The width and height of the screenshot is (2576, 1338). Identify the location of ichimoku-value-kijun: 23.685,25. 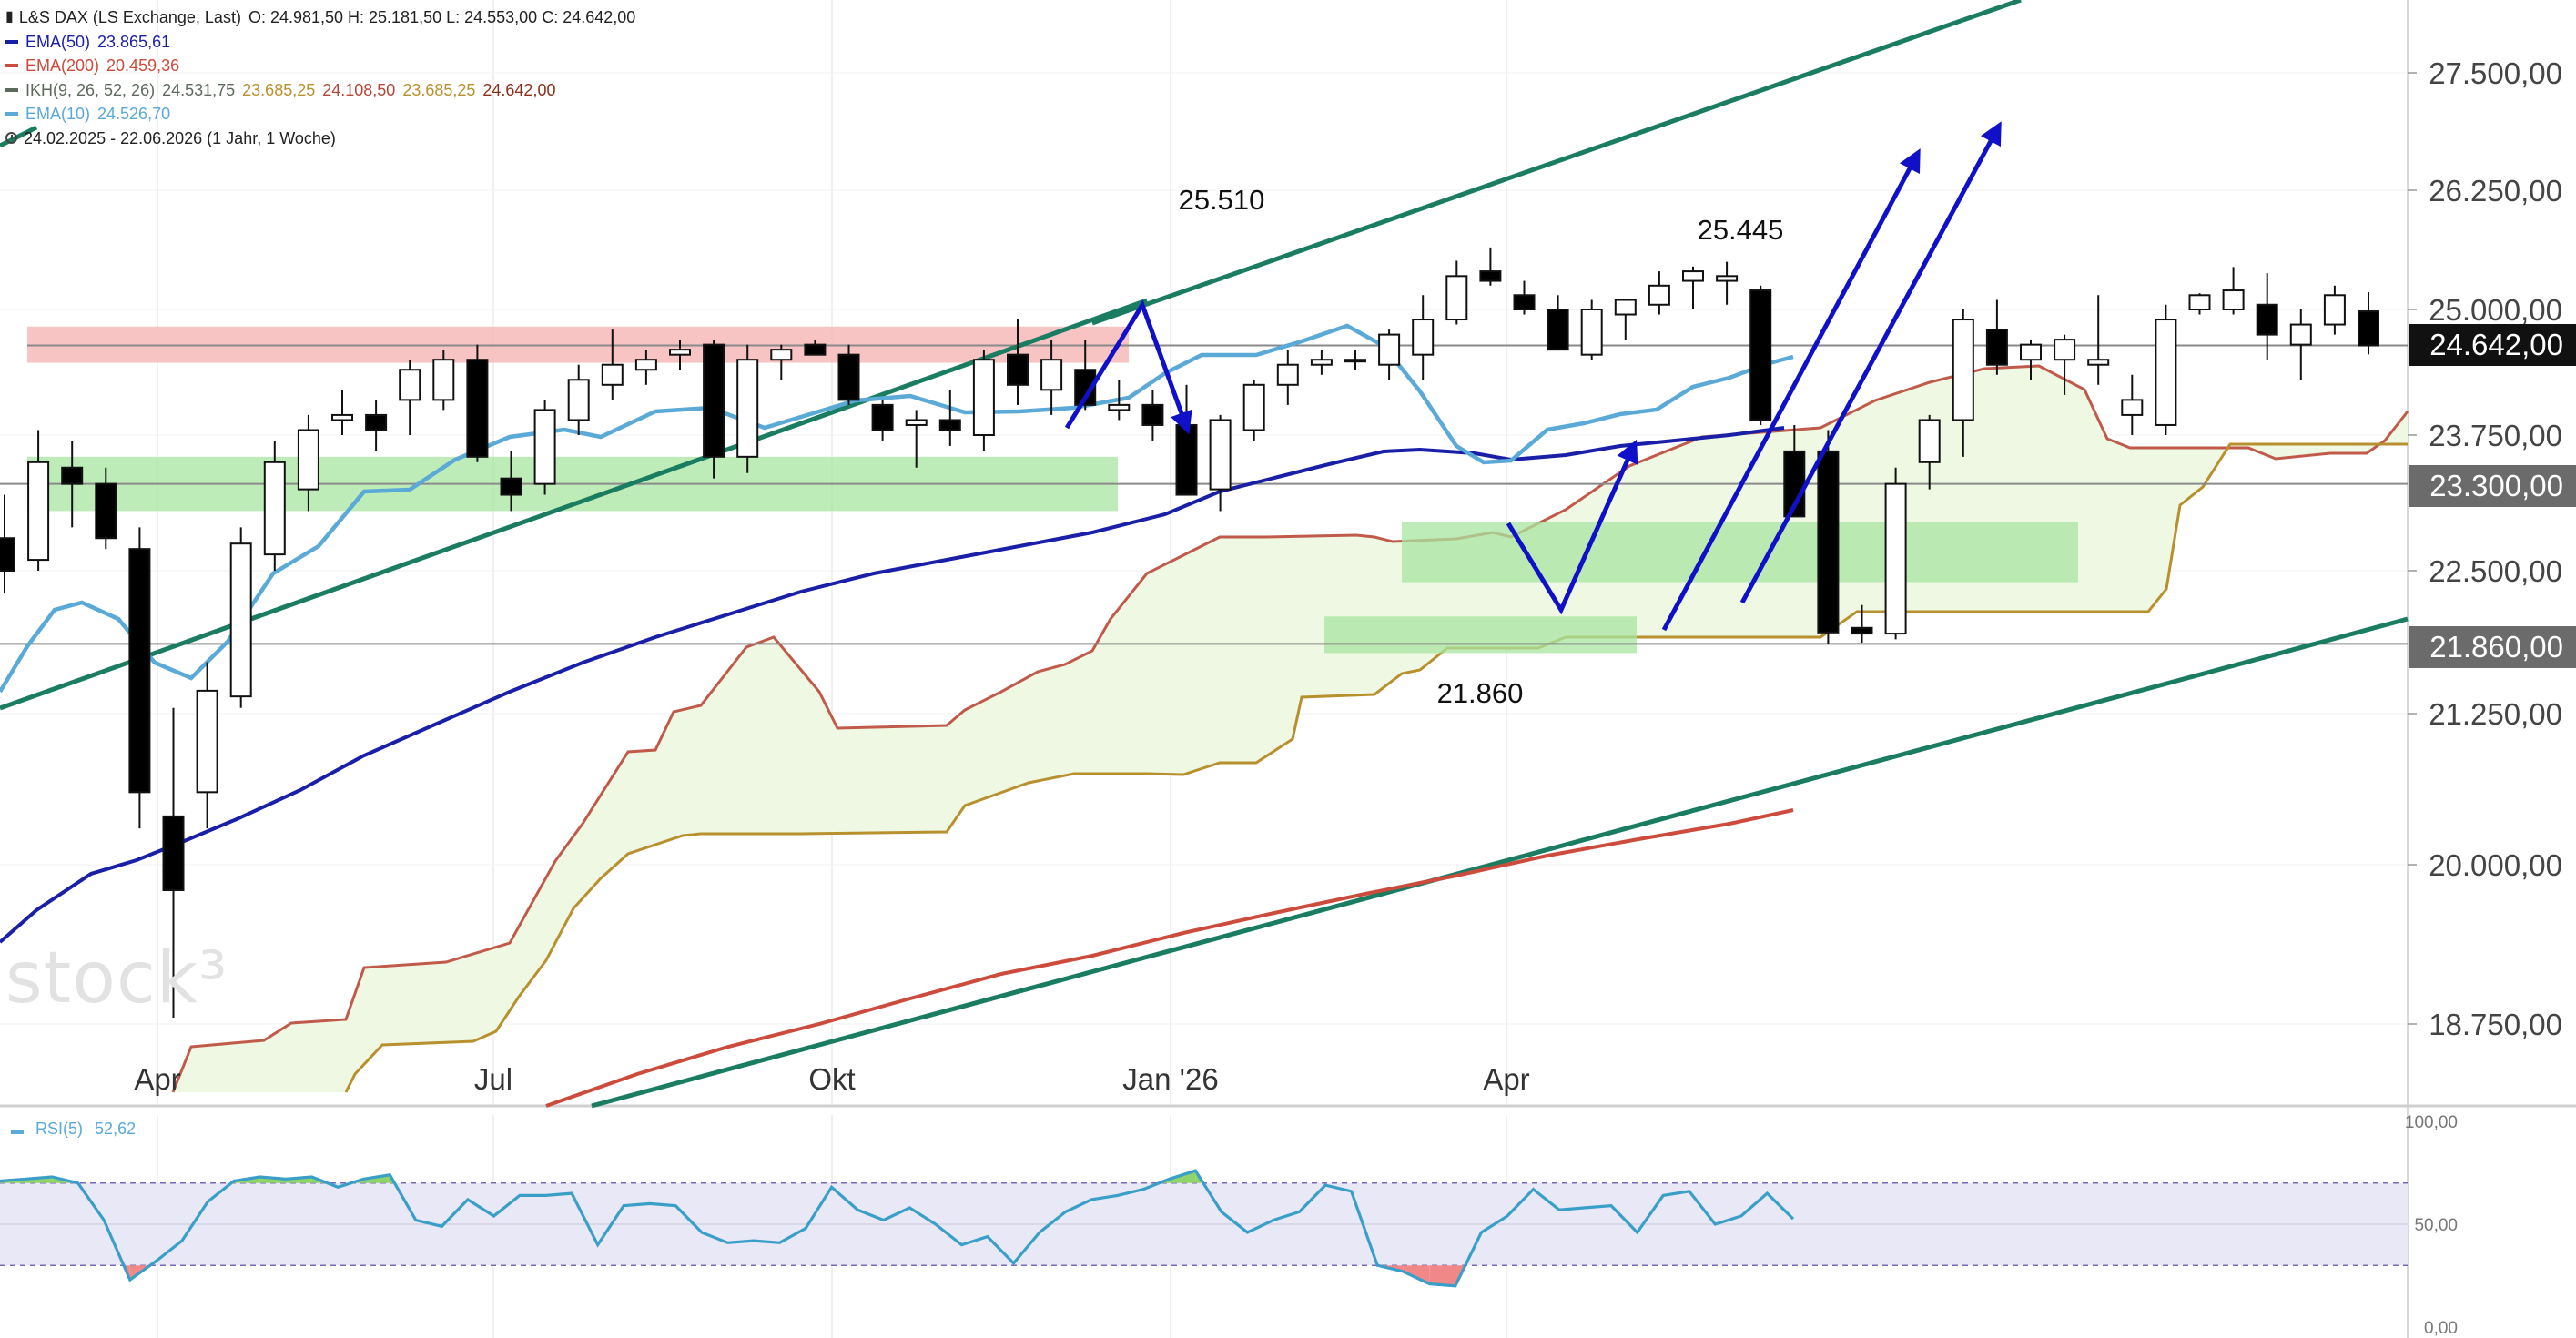
(279, 89).